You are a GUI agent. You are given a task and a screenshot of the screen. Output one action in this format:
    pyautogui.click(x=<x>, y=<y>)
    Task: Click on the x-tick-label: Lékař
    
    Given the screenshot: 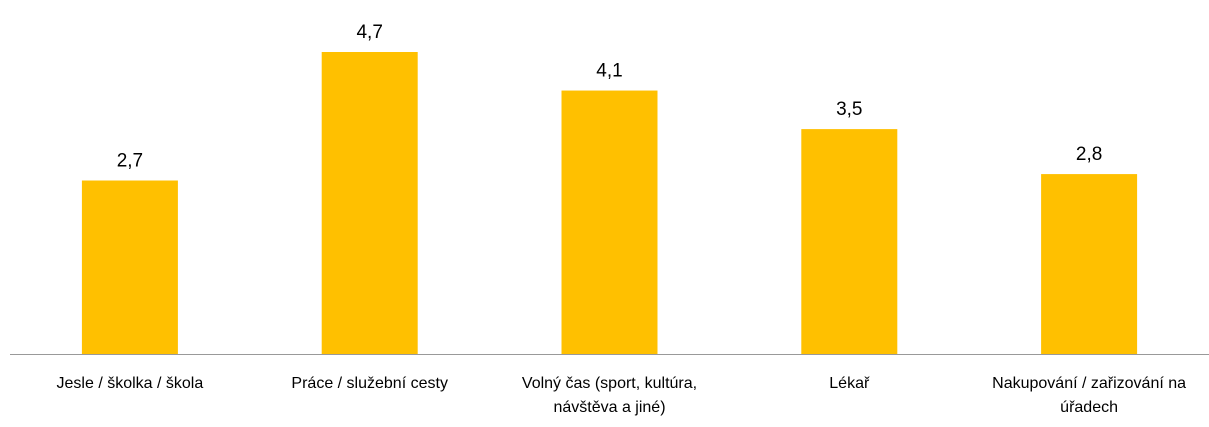 What is the action you would take?
    pyautogui.click(x=849, y=383)
    